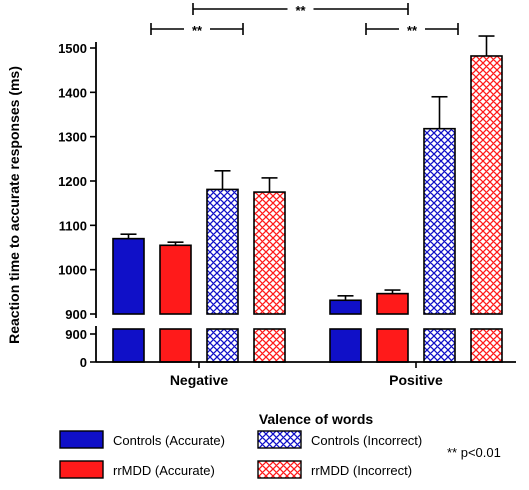  Describe the element at coordinates (72, 181) in the screenshot. I see `y-tick-label: 1200` at that location.